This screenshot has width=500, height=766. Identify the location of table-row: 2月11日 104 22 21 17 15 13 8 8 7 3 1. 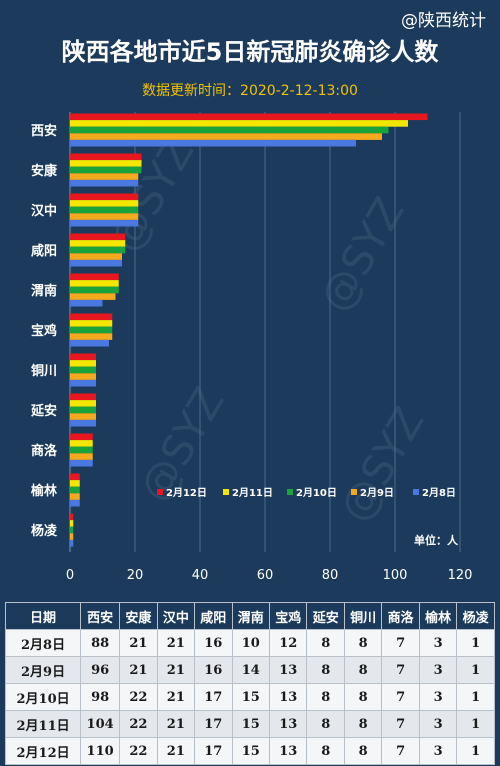
(249, 724).